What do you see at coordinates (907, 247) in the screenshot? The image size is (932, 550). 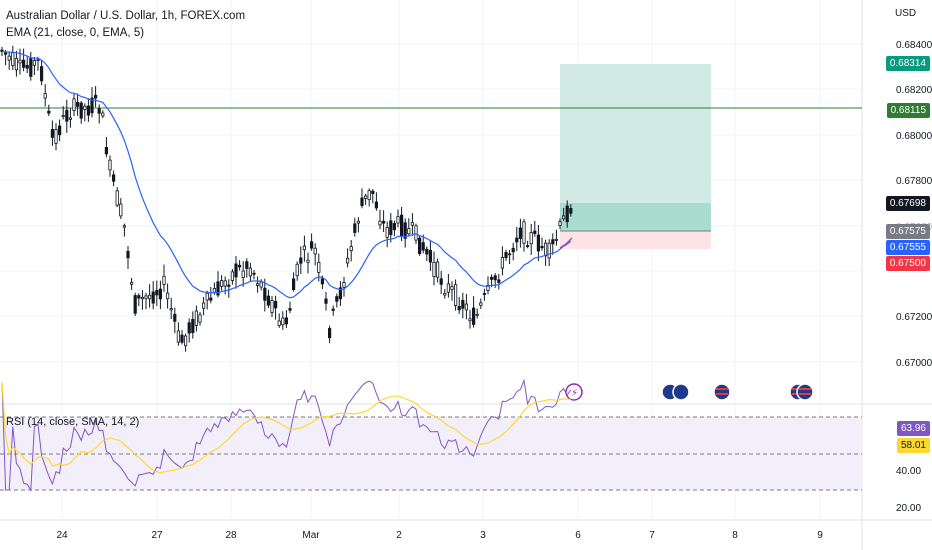 I see `ema-price-badge: 0.67555` at bounding box center [907, 247].